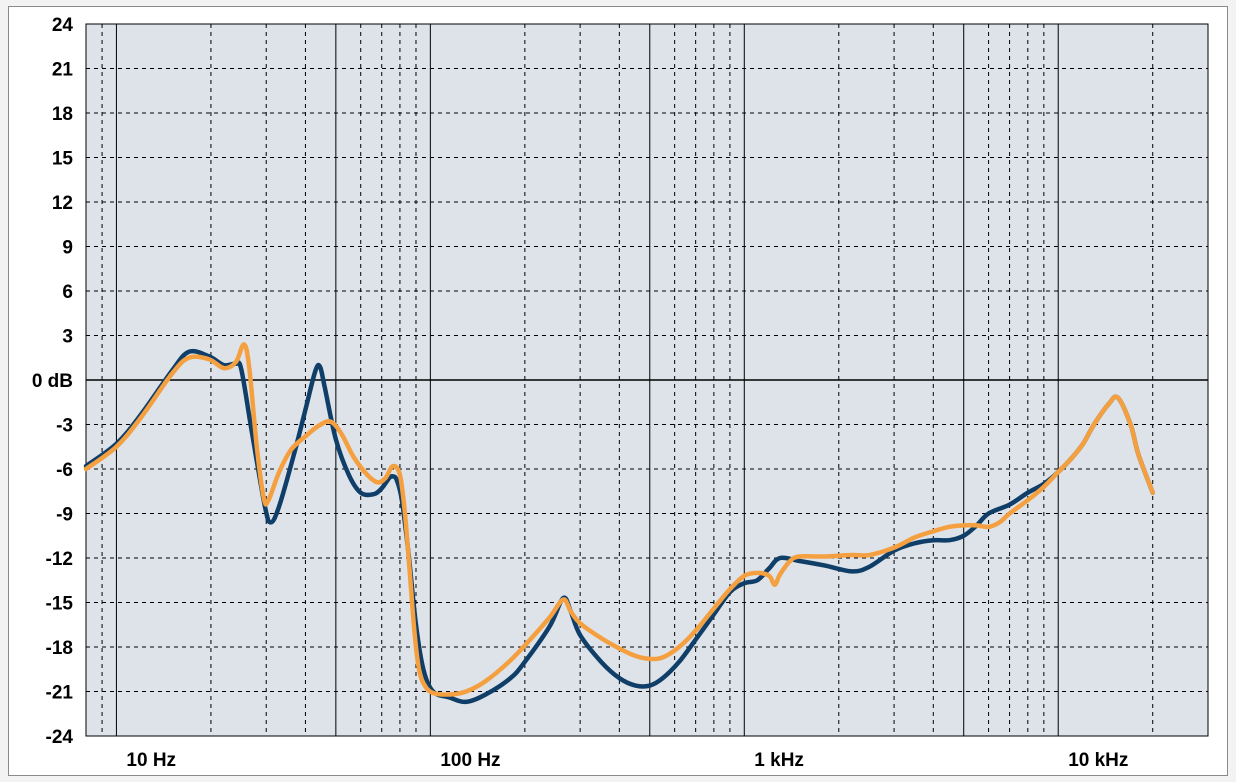  I want to click on y-tick-label: 21, so click(63, 70).